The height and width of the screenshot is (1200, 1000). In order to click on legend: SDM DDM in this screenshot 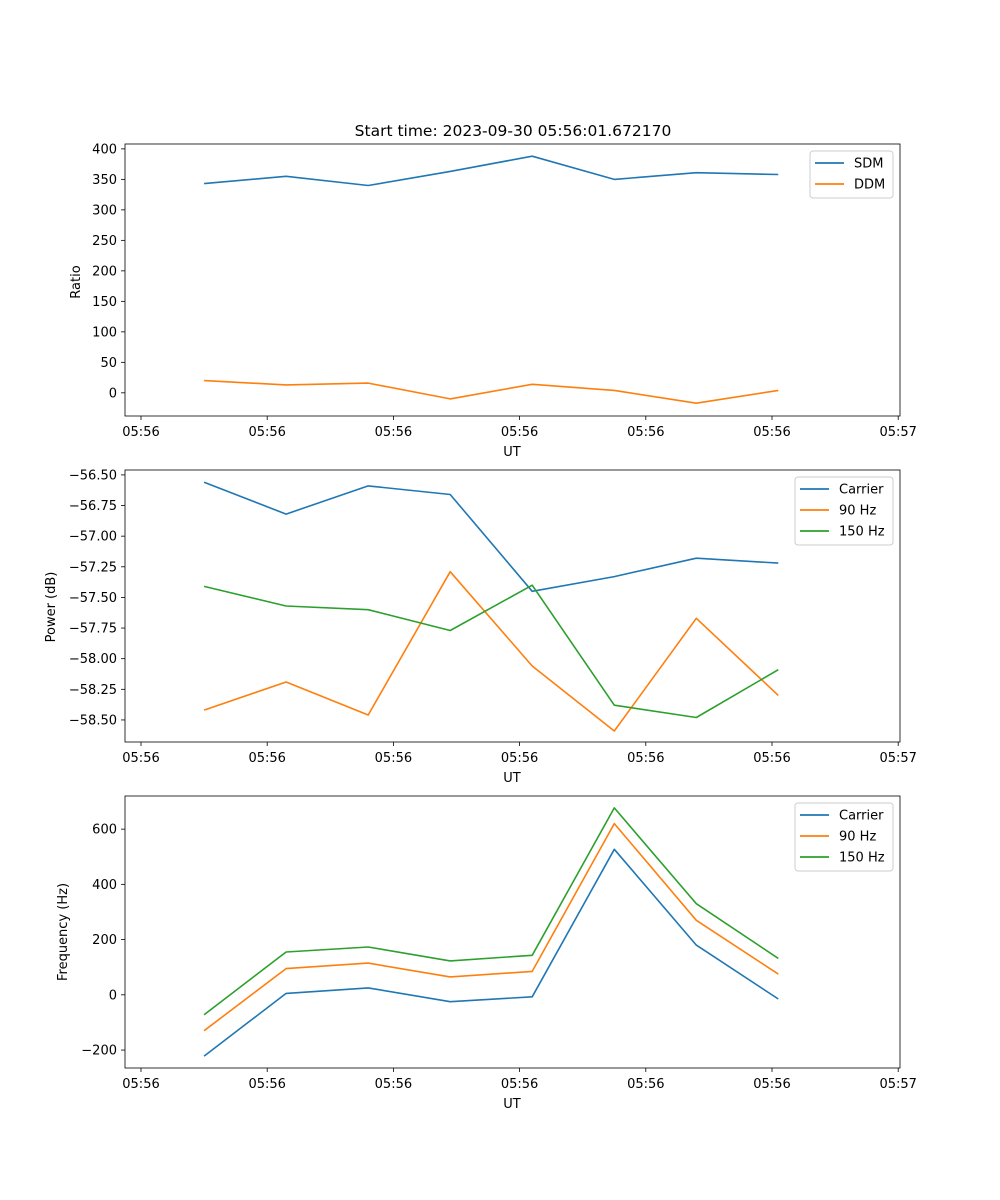, I will do `click(851, 174)`.